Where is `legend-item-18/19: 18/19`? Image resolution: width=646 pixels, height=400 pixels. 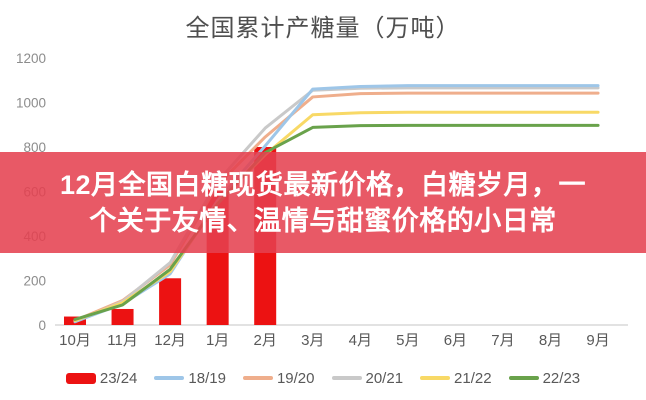
legend-item-18/19: 18/19 is located at coordinates (190, 378).